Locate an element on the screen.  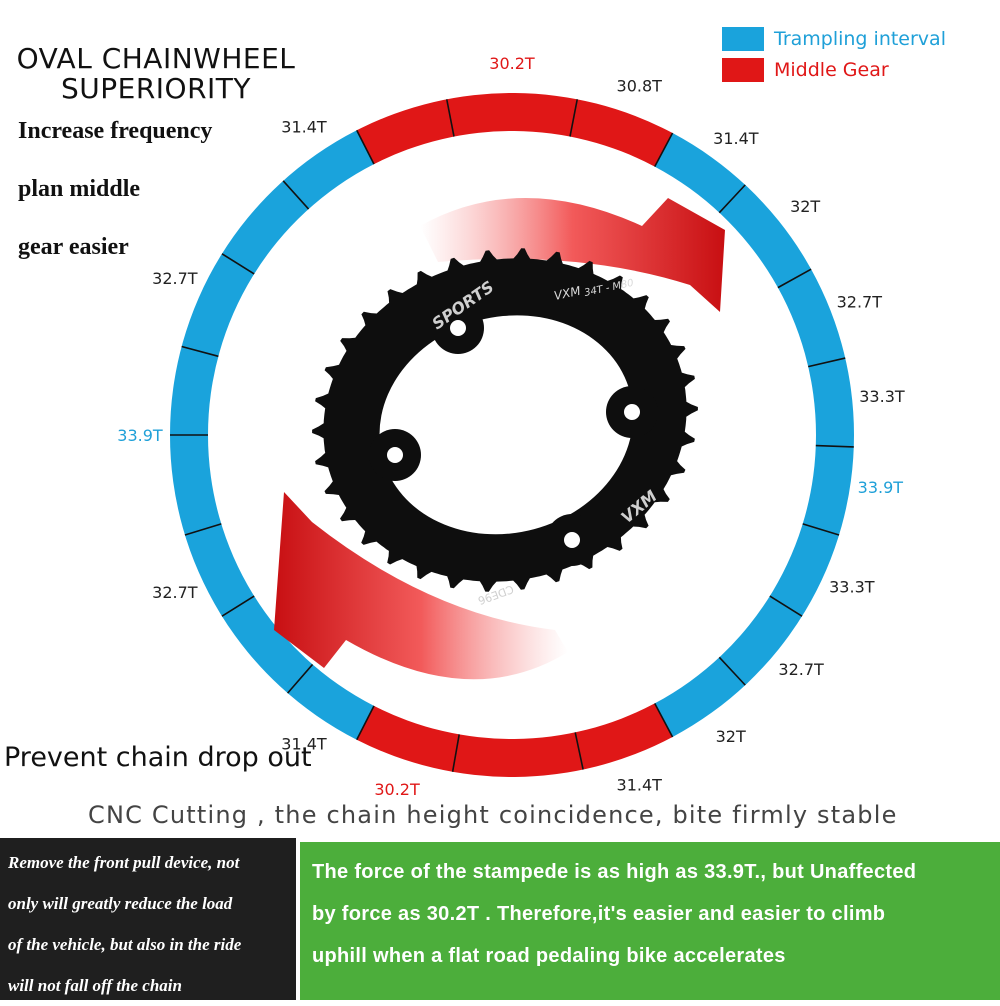
front-pull-note-line-4: will not fall off the chain is located at coordinates (95, 985).